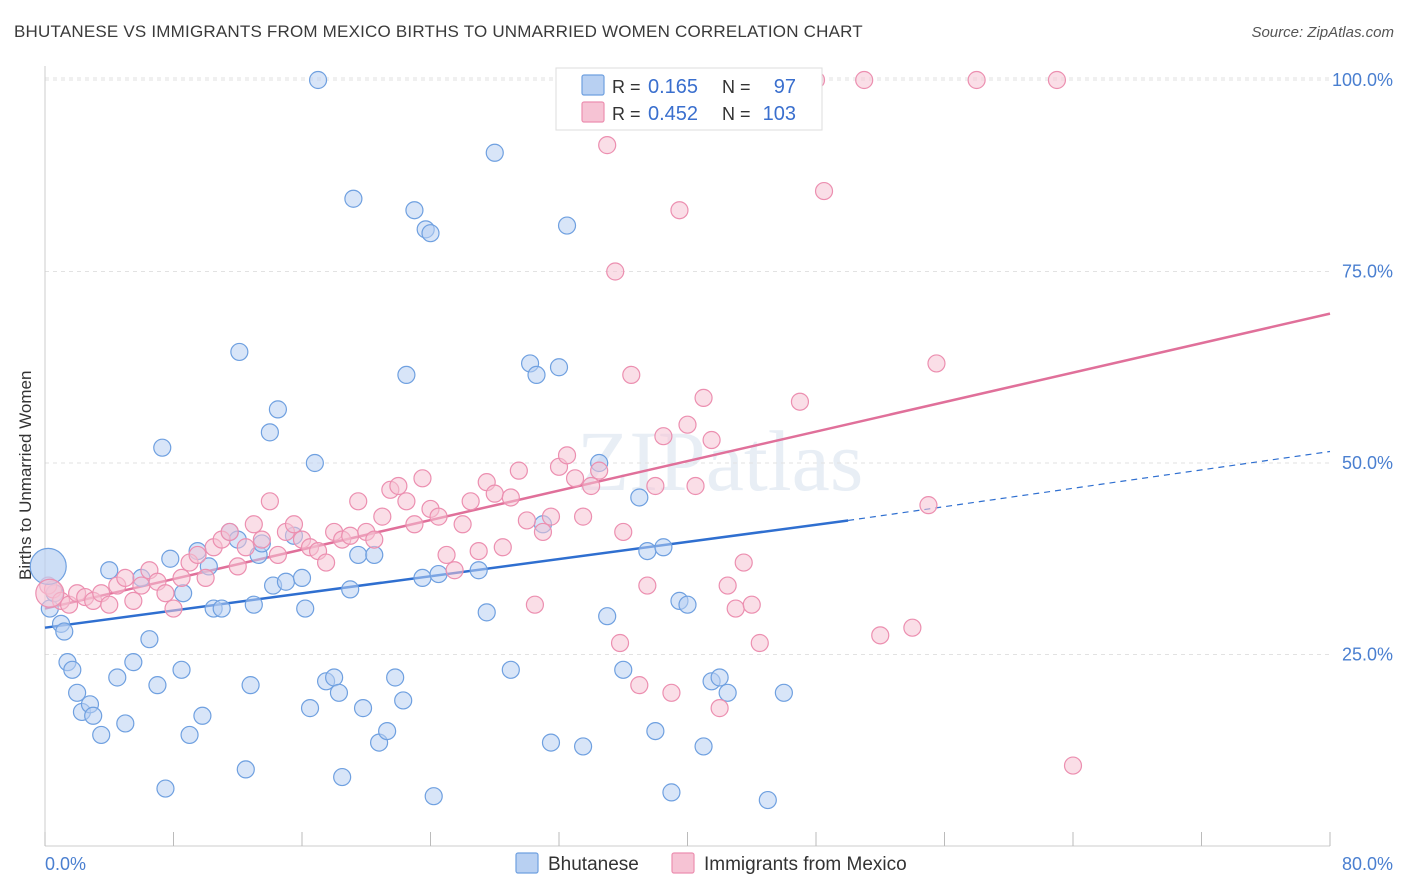 Image resolution: width=1406 pixels, height=892 pixels. Describe the element at coordinates (779, 114) in the screenshot. I see `legend-n-value: 103` at that location.